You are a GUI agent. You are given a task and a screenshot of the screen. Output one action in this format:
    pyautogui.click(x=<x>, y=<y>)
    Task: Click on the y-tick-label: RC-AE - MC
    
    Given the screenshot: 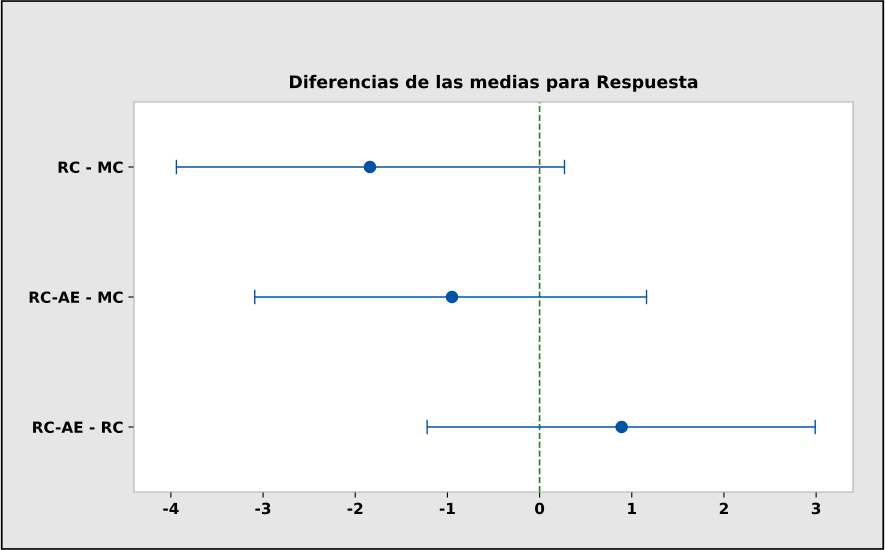 What is the action you would take?
    pyautogui.click(x=76, y=297)
    